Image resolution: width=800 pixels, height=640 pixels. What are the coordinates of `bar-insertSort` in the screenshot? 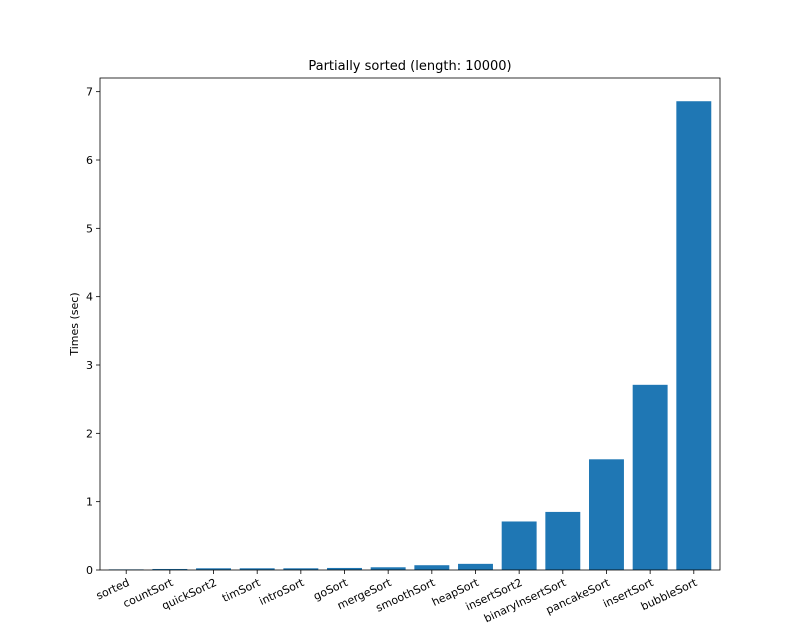 It's located at (650, 477).